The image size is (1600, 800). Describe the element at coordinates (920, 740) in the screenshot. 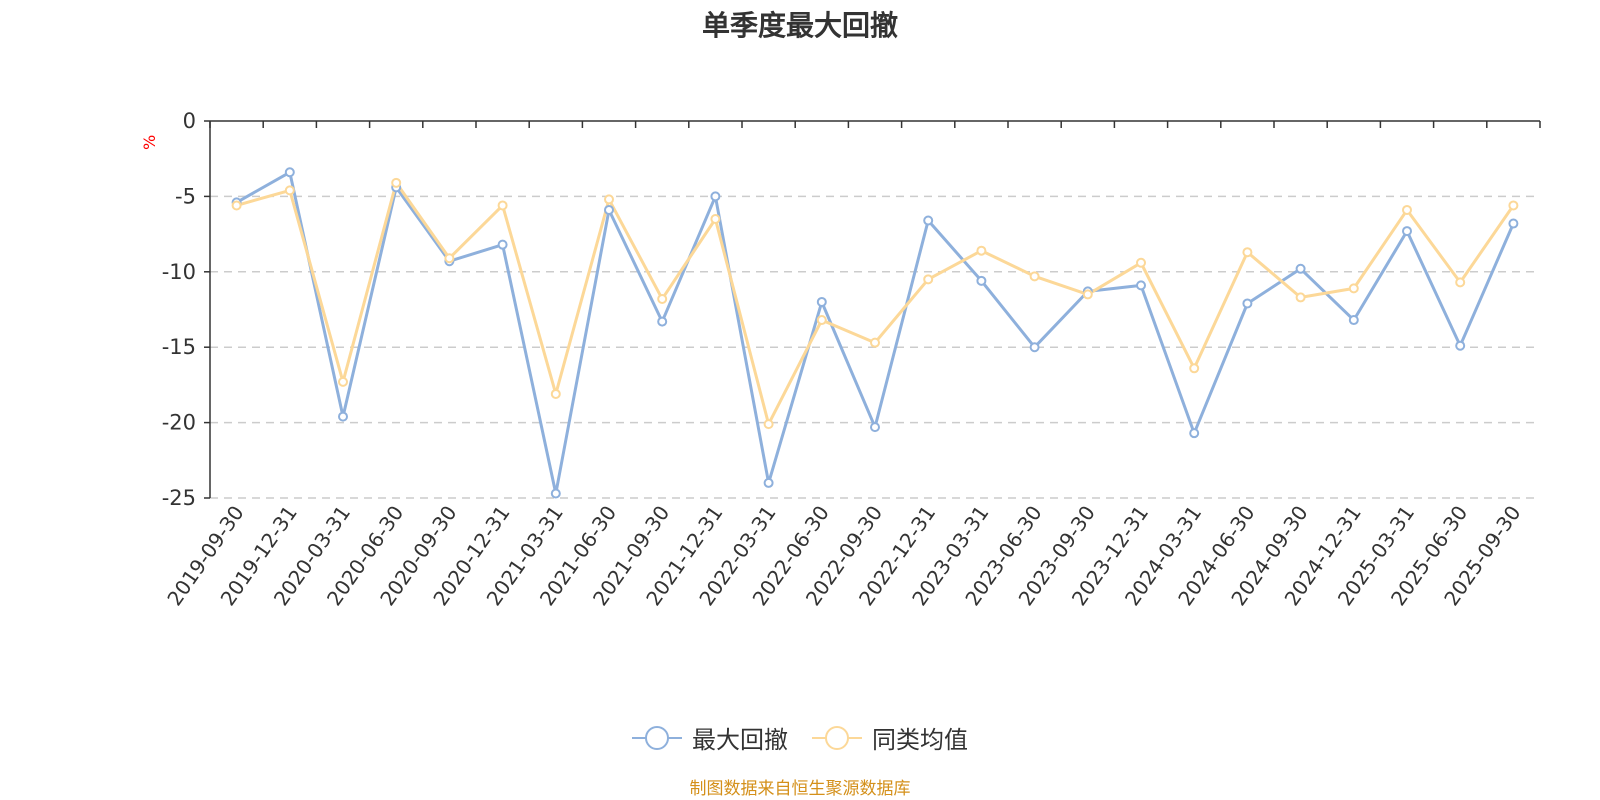

I see `legend-label-peer-average: 同类均值` at that location.